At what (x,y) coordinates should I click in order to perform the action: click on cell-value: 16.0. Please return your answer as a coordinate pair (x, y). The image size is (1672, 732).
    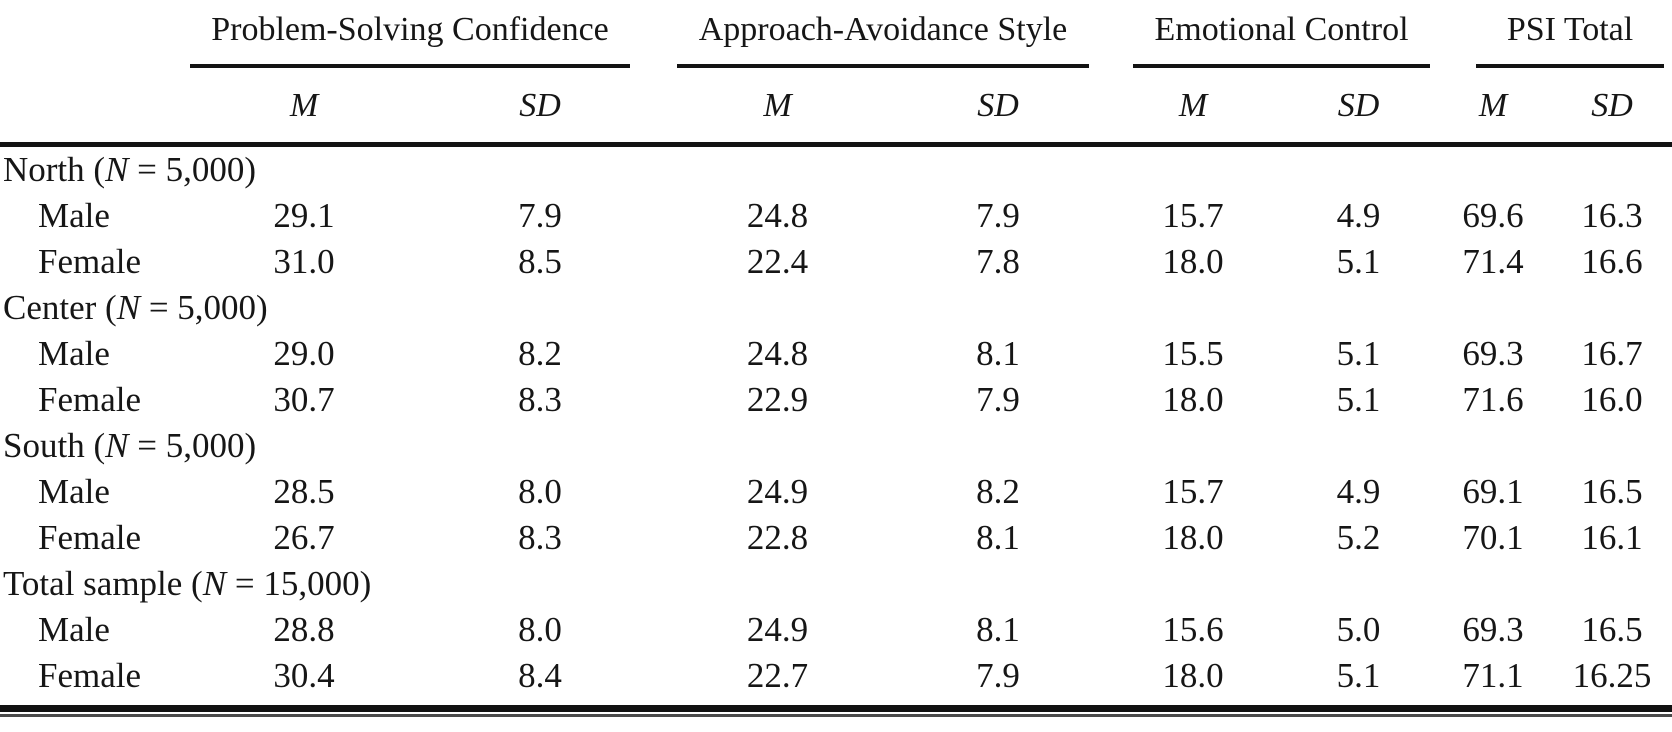
    Looking at the image, I should click on (1612, 399).